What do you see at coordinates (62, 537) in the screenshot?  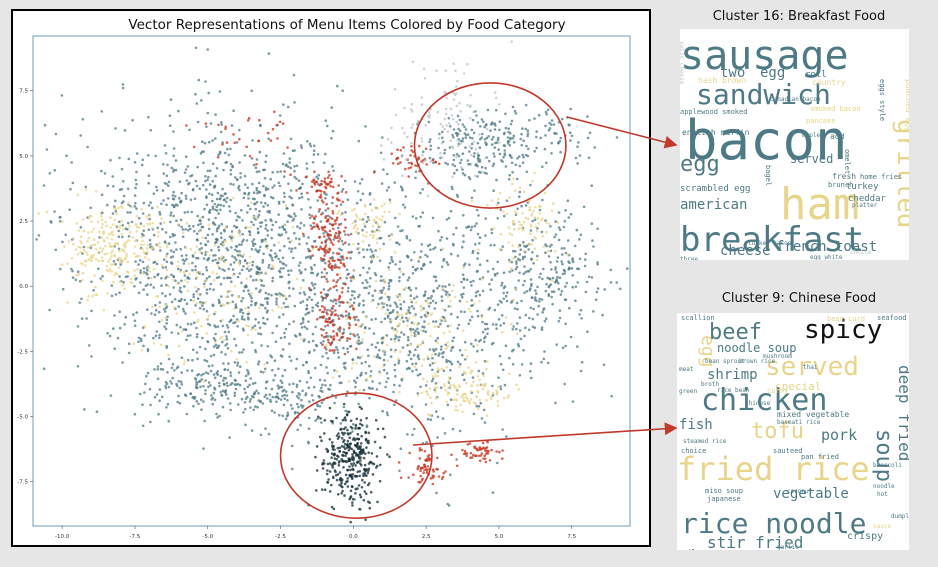 I see `x-tick-label: -10.0` at bounding box center [62, 537].